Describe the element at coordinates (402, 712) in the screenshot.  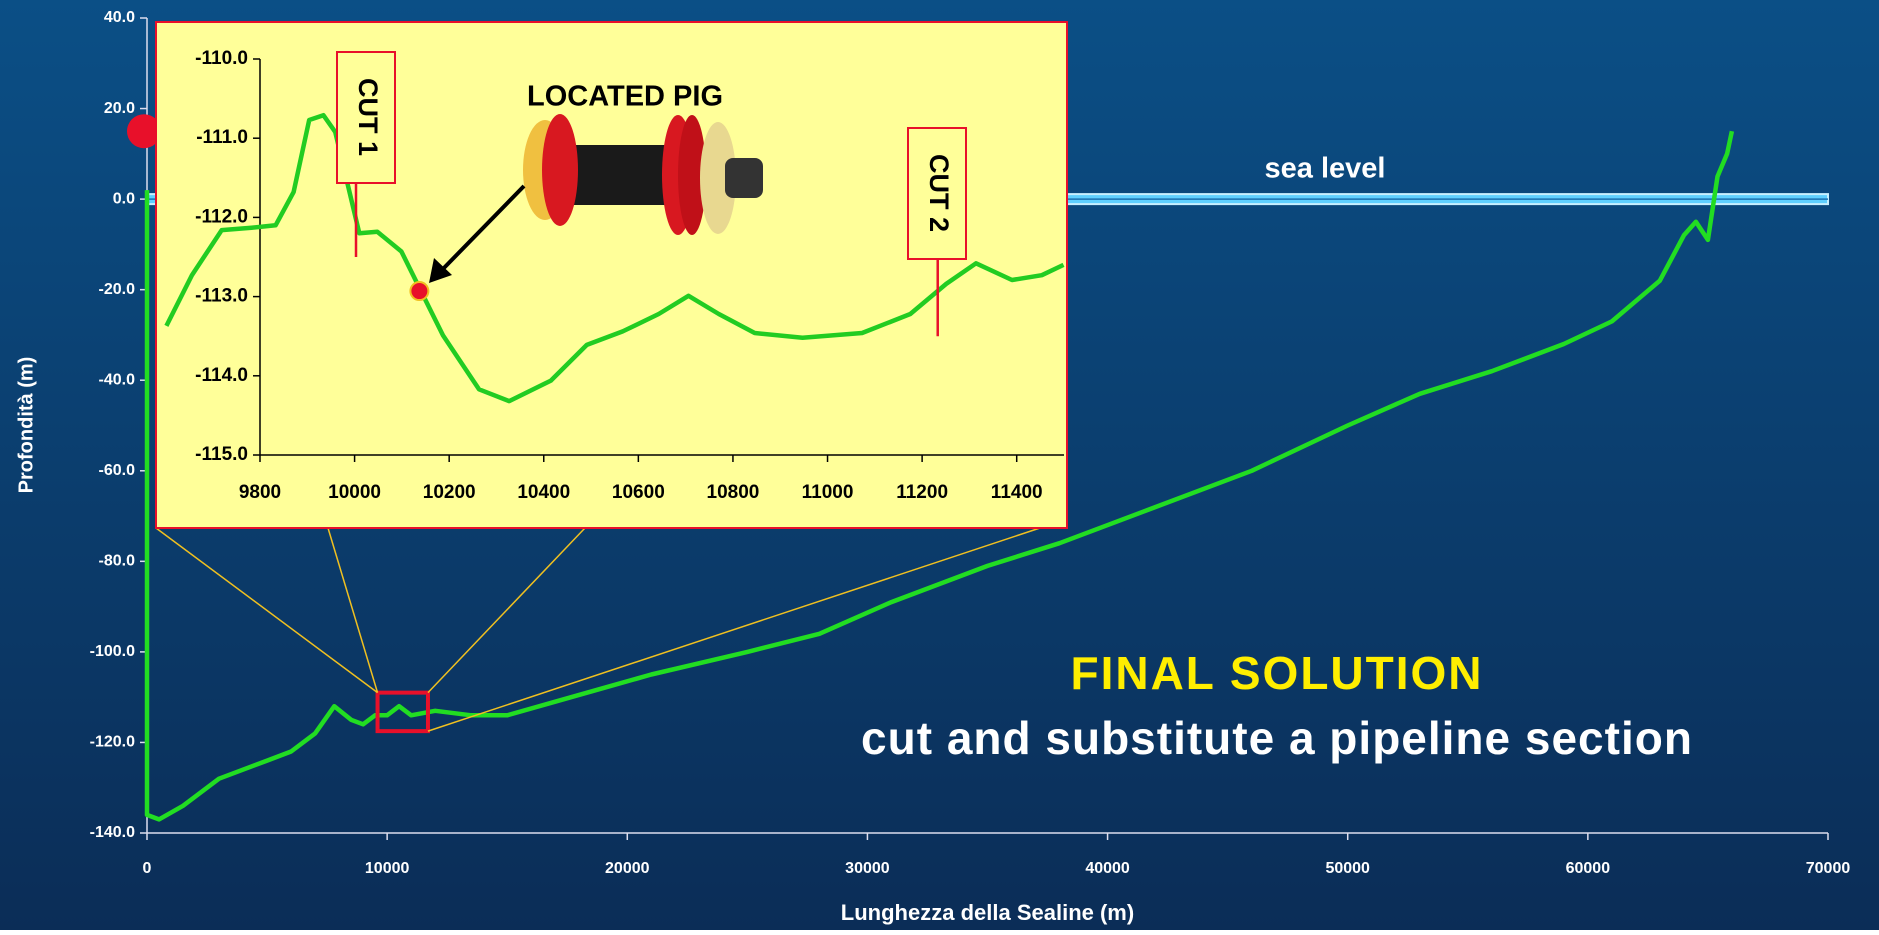
I see `zoom-box` at that location.